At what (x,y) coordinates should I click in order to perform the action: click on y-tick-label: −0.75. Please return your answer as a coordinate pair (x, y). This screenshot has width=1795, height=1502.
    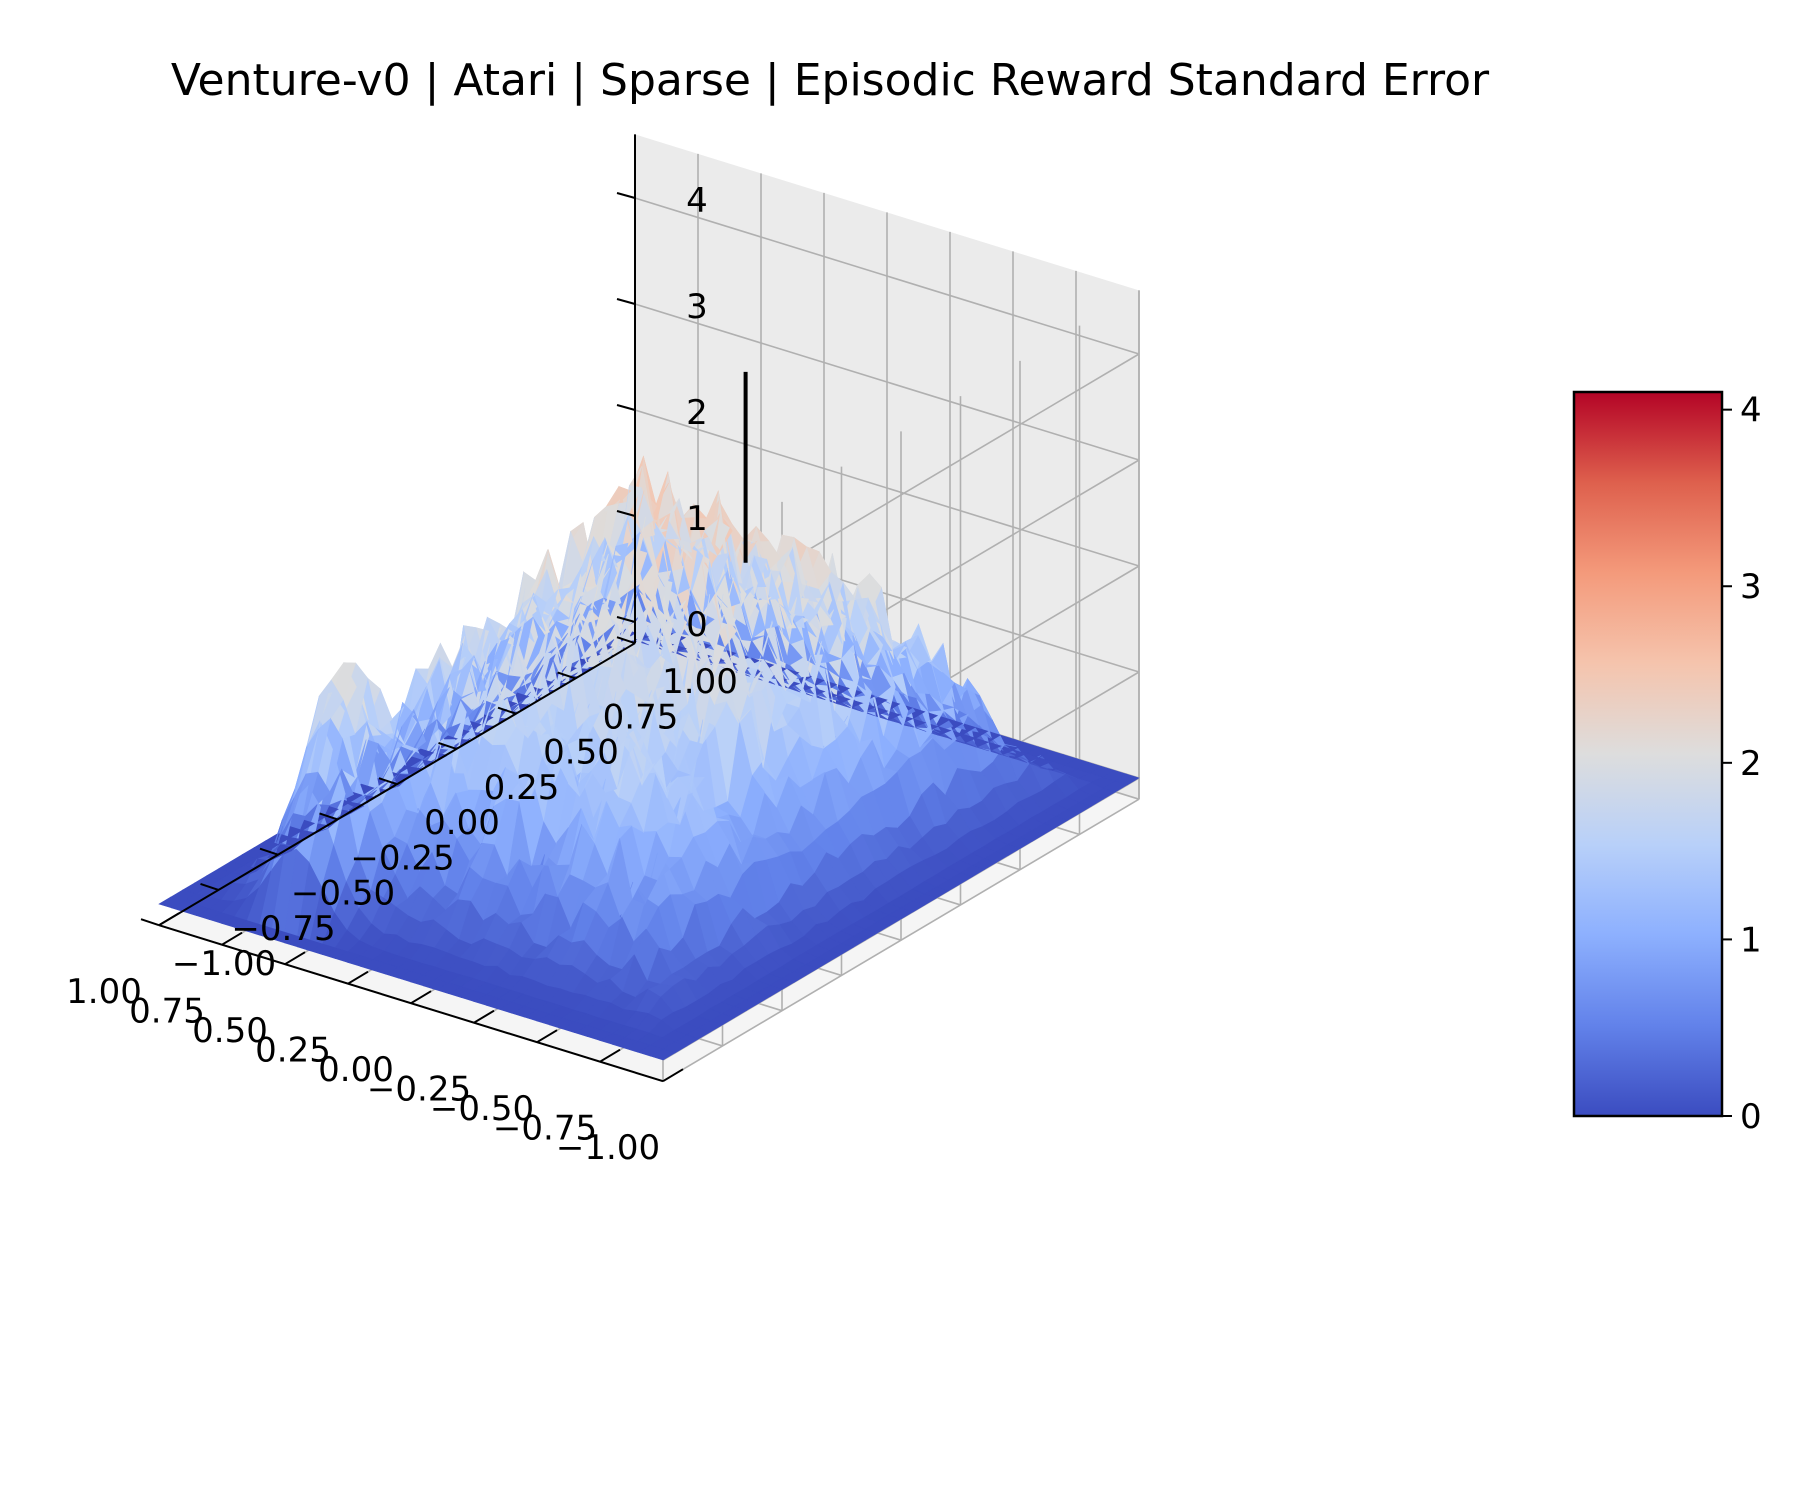
    Looking at the image, I should click on (283, 929).